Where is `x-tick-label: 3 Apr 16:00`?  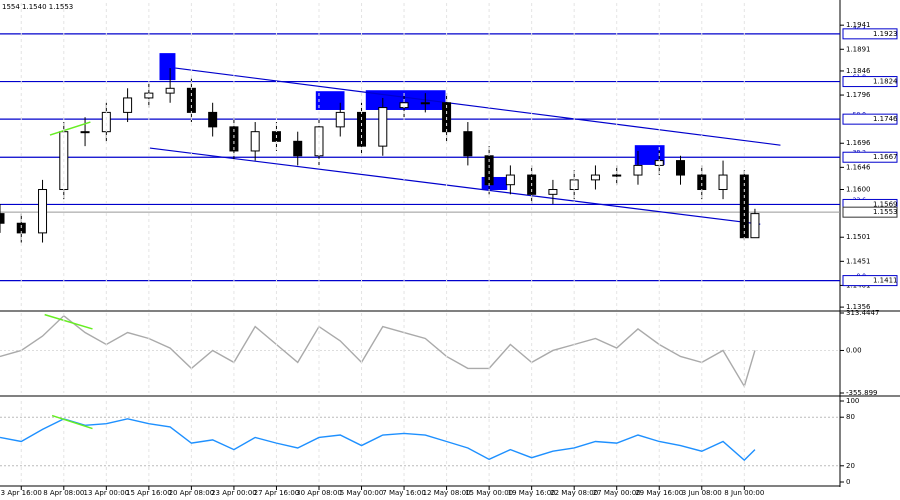
x-tick-label: 3 Apr 16:00 is located at coordinates (21, 493).